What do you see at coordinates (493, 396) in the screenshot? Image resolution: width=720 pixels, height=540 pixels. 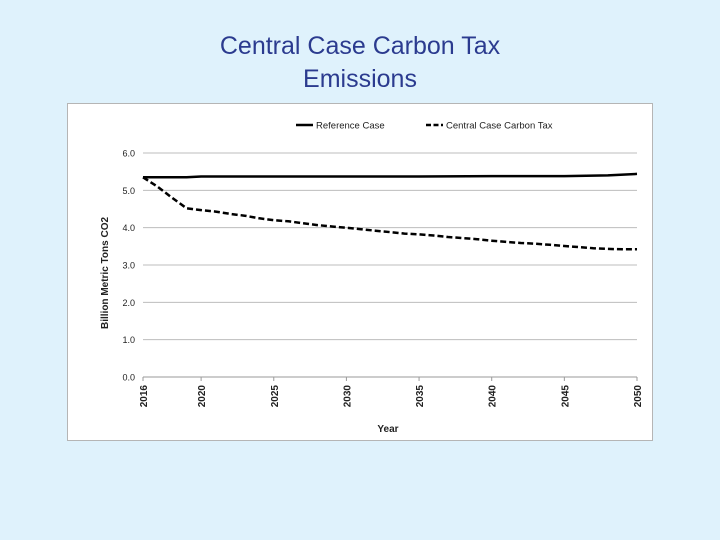 I see `x-tick-label: 2040` at bounding box center [493, 396].